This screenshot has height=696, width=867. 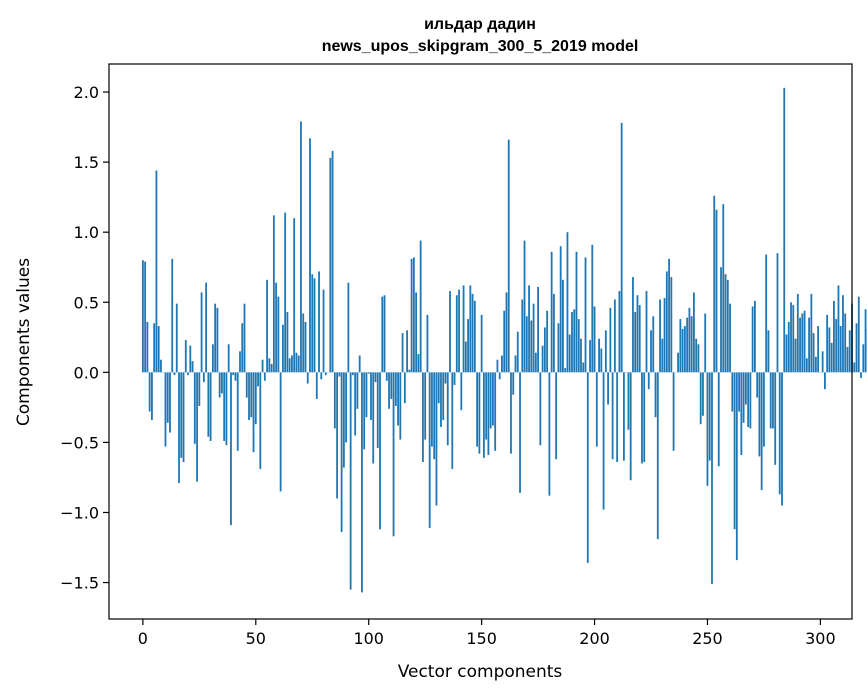 What do you see at coordinates (86, 92) in the screenshot?
I see `y-tick-label: 2.0` at bounding box center [86, 92].